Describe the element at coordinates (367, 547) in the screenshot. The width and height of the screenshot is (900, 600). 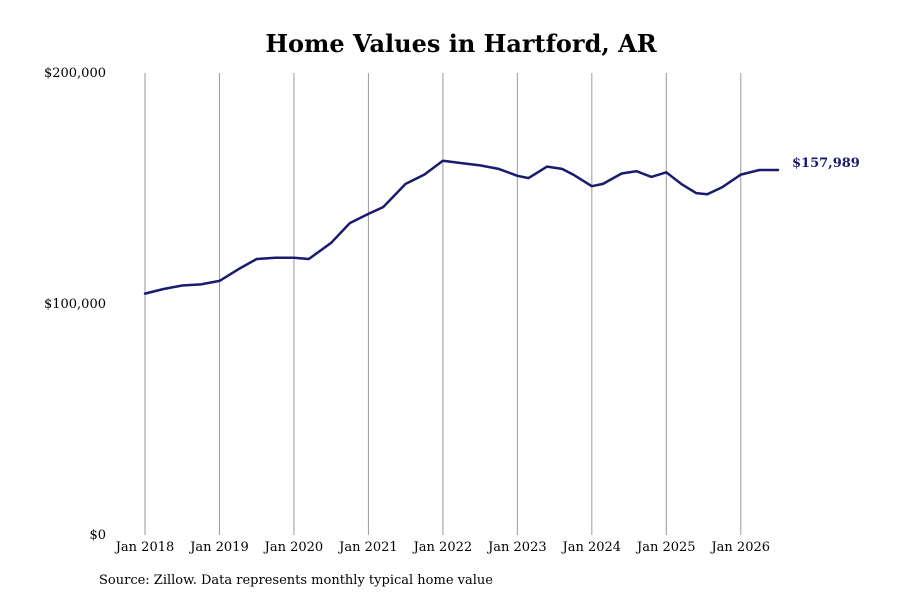
I see `x-tick-label: Jan 2021` at that location.